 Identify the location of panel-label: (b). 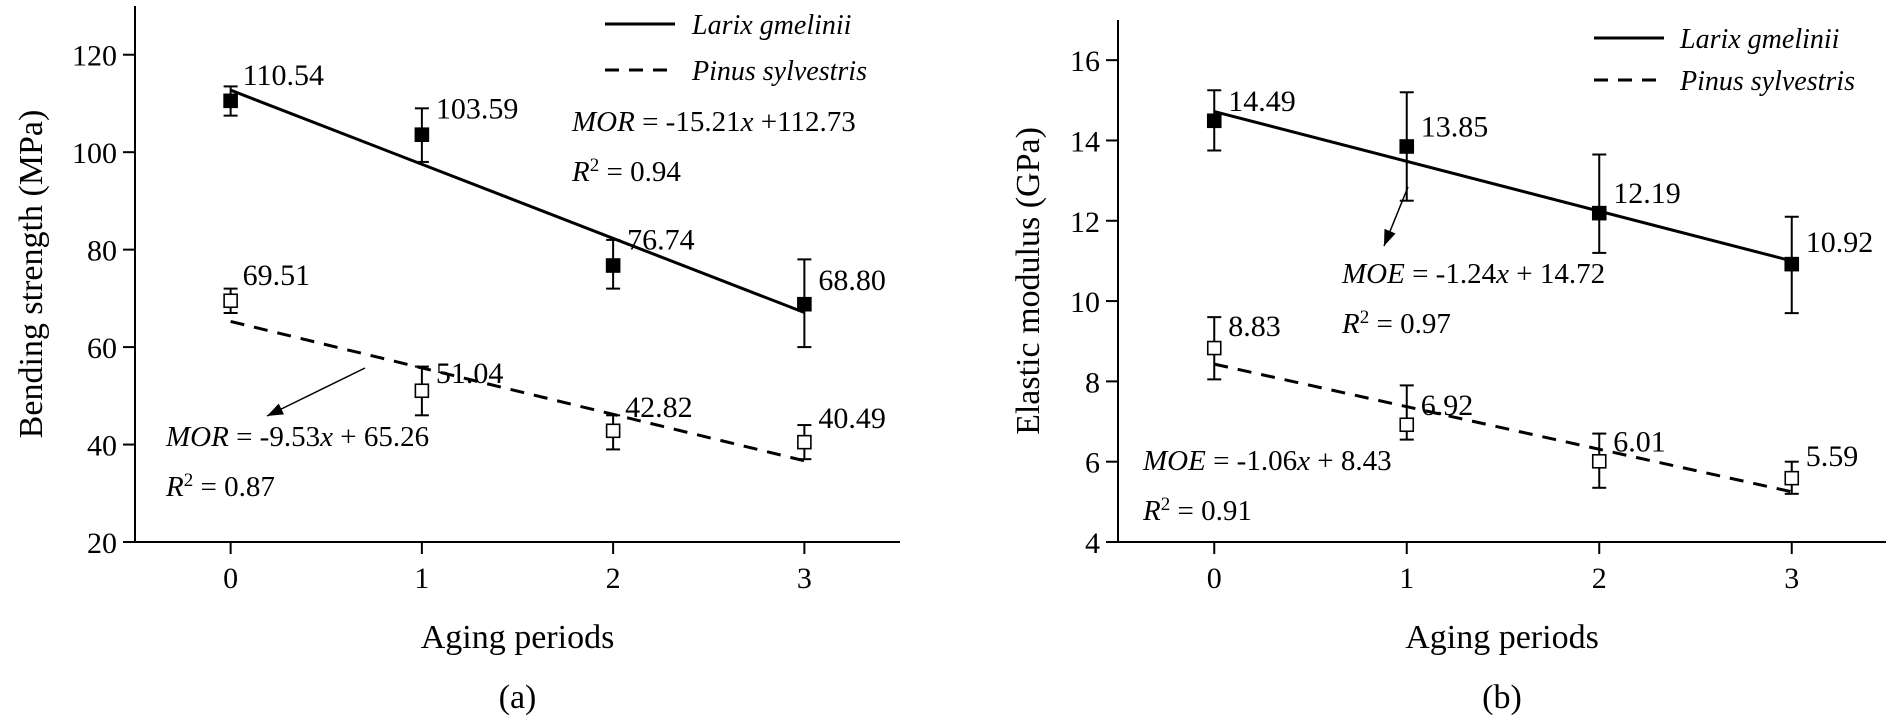
(1502, 697).